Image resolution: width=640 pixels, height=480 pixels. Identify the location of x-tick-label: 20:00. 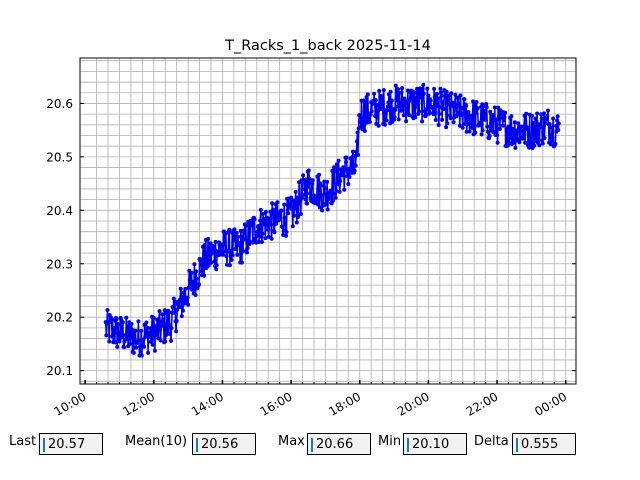
(413, 403).